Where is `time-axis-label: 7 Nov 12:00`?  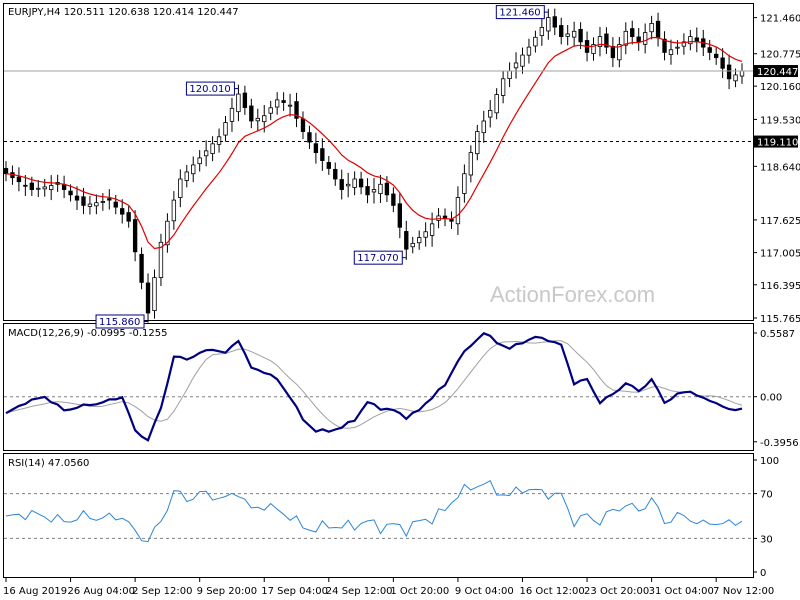
time-axis-label: 7 Nov 12:00 is located at coordinates (743, 591).